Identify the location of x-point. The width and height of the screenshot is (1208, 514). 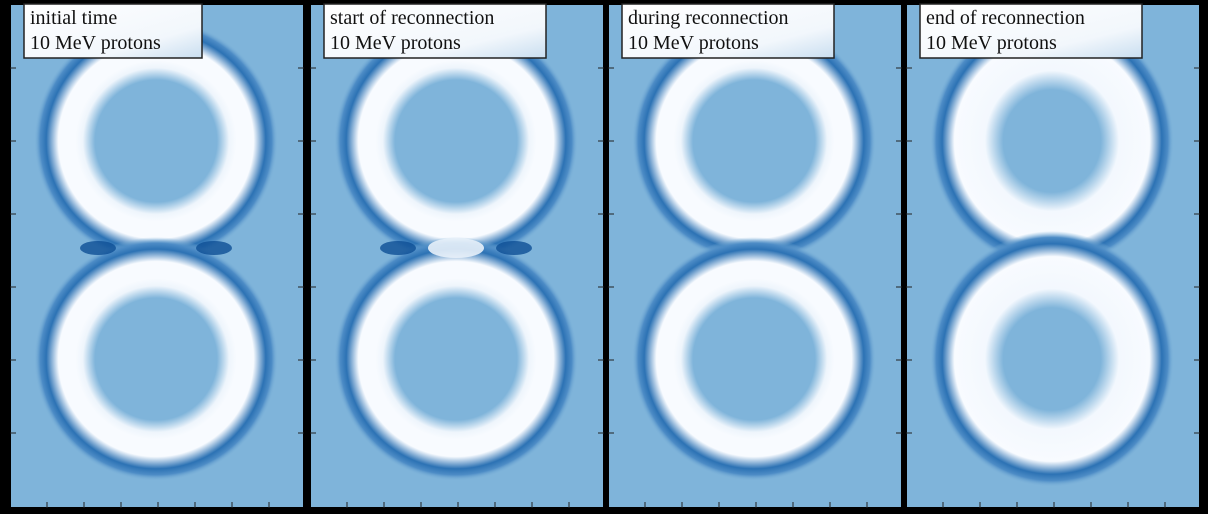
(456, 248).